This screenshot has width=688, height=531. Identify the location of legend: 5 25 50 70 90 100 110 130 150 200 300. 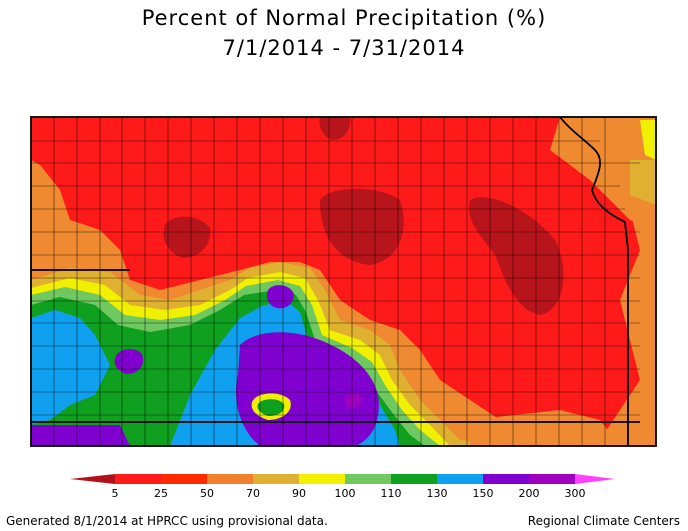
(342, 487).